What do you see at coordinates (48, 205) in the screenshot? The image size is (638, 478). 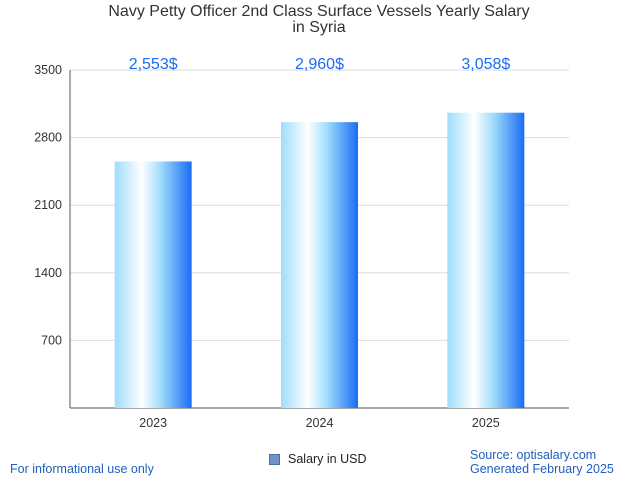 I see `y-tick-label: 2100` at bounding box center [48, 205].